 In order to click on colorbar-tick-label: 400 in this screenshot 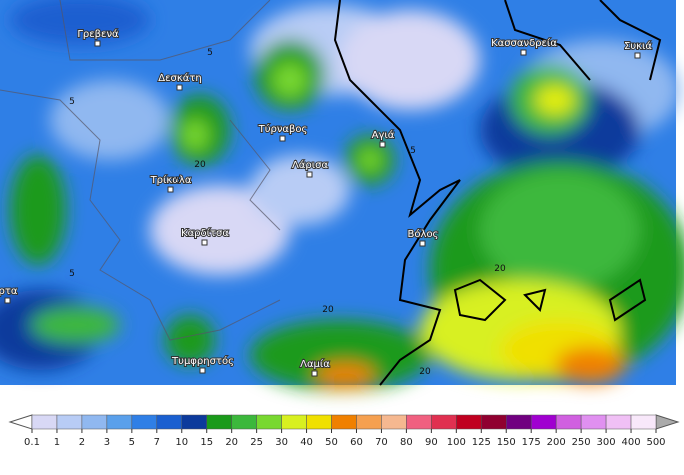, I will do `click(630, 442)`.